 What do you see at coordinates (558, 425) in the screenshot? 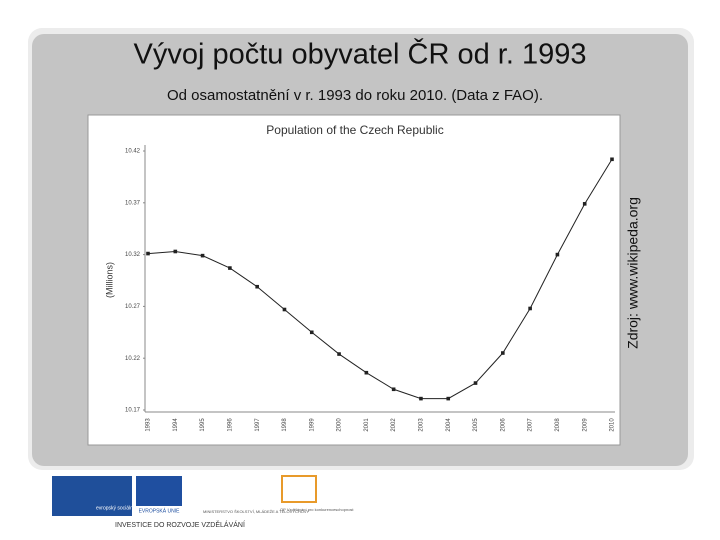
I see `x-tick-label: 2008` at bounding box center [558, 425].